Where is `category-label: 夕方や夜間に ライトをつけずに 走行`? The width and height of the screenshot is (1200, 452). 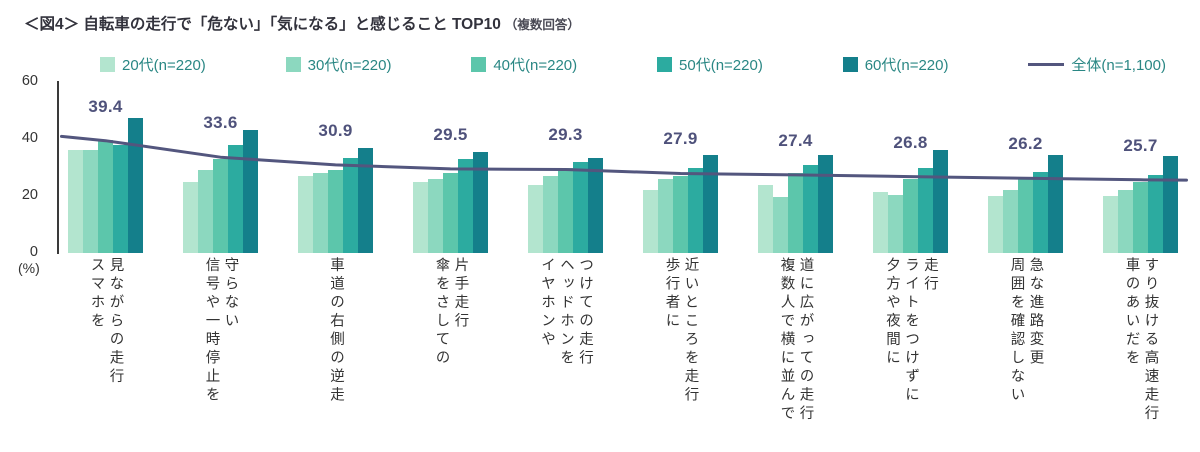
category-label: 夕方や夜間に ライトをつけずに 走行 is located at coordinates (911, 331).